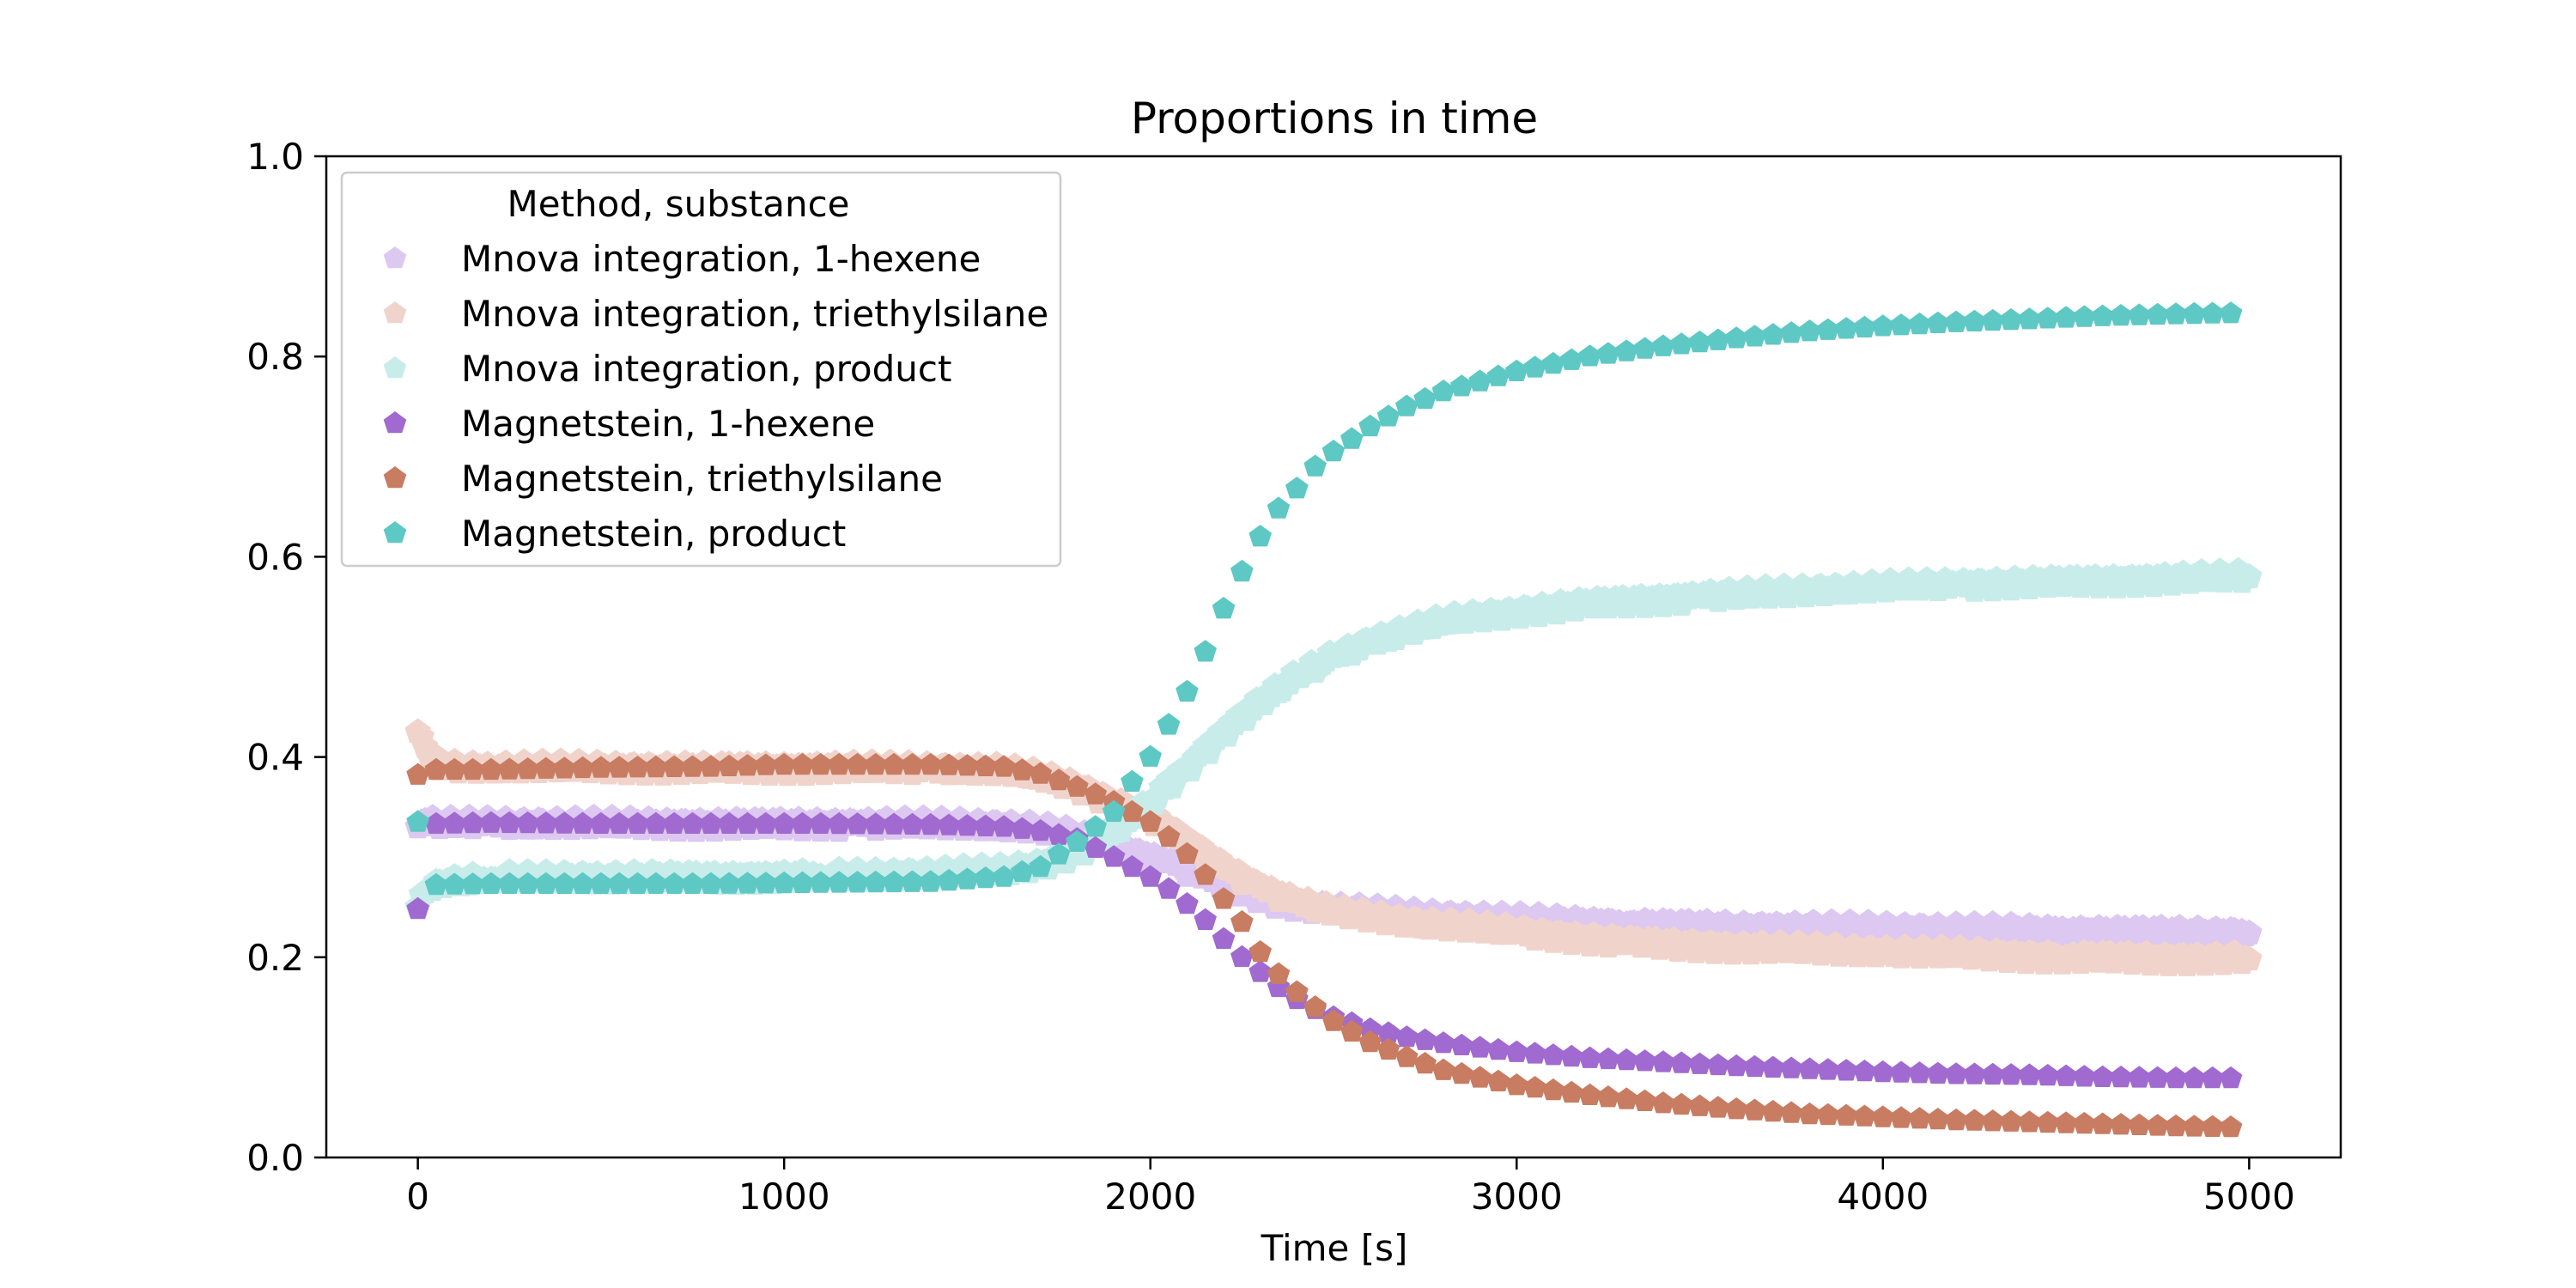 This screenshot has width=2576, height=1288. Describe the element at coordinates (1350, 1188) in the screenshot. I see `x-axis: 0 1000 2000 3000 4000 5000` at that location.